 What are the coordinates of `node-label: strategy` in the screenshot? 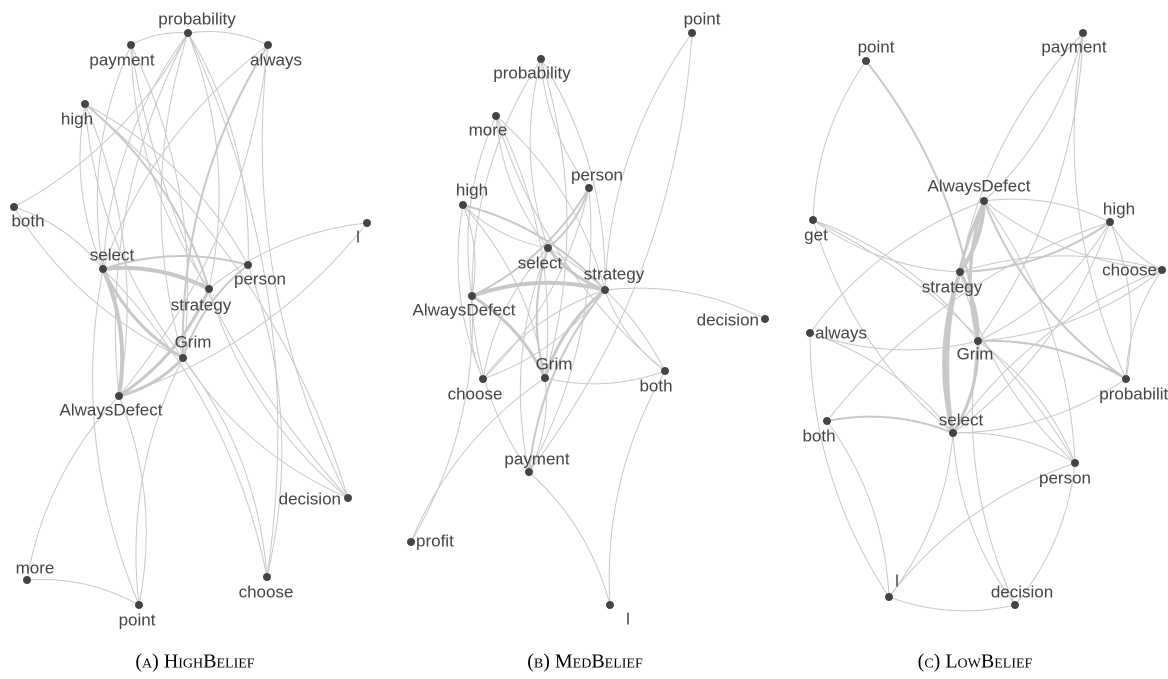 It's located at (201, 304).